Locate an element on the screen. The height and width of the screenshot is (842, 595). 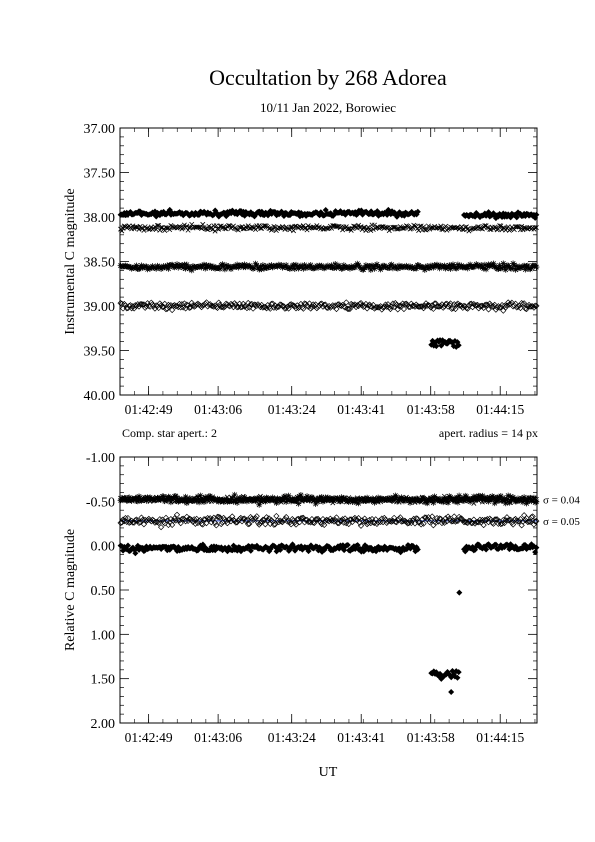
y-tick-label: 37.50 is located at coordinates (100, 174).